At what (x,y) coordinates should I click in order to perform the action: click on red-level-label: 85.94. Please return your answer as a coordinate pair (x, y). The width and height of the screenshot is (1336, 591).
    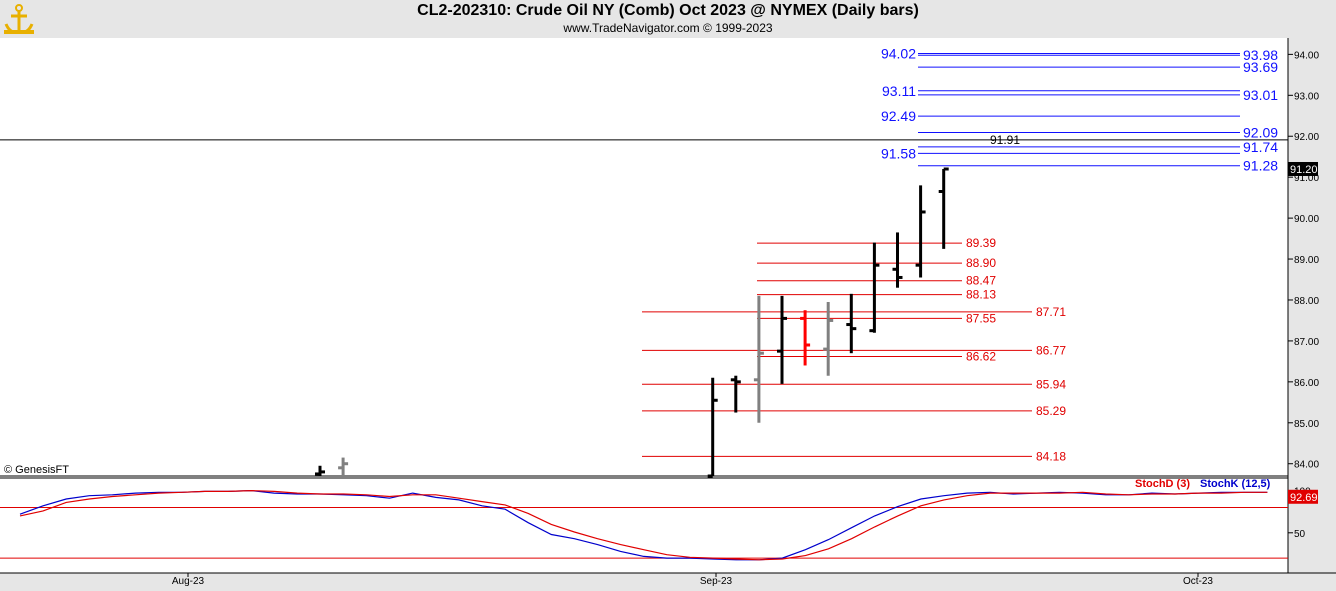
    Looking at the image, I should click on (1051, 384).